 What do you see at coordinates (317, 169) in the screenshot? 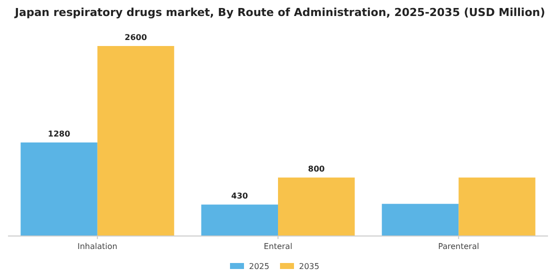
I see `data-label: 800` at bounding box center [317, 169].